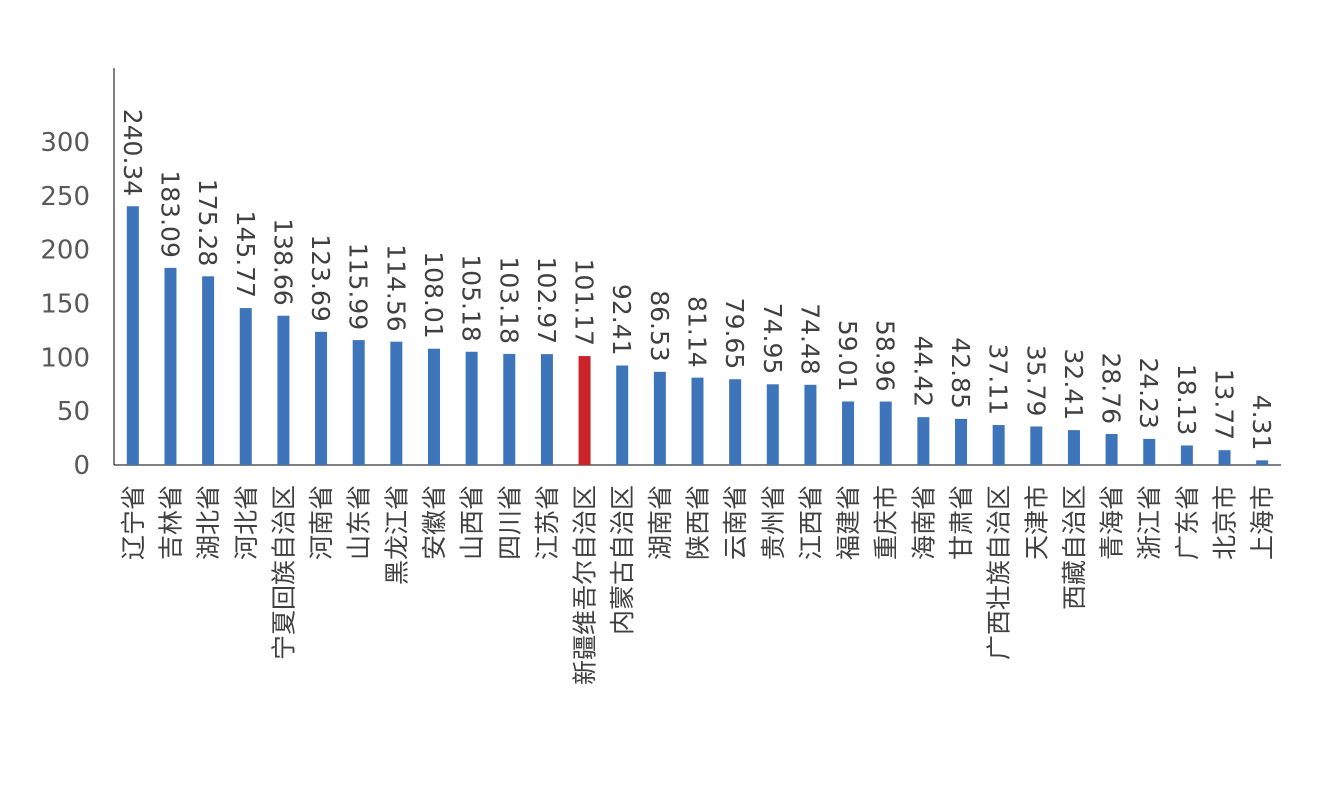 This screenshot has width=1341, height=799. What do you see at coordinates (998, 379) in the screenshot?
I see `bar-value-label: 37.11` at bounding box center [998, 379].